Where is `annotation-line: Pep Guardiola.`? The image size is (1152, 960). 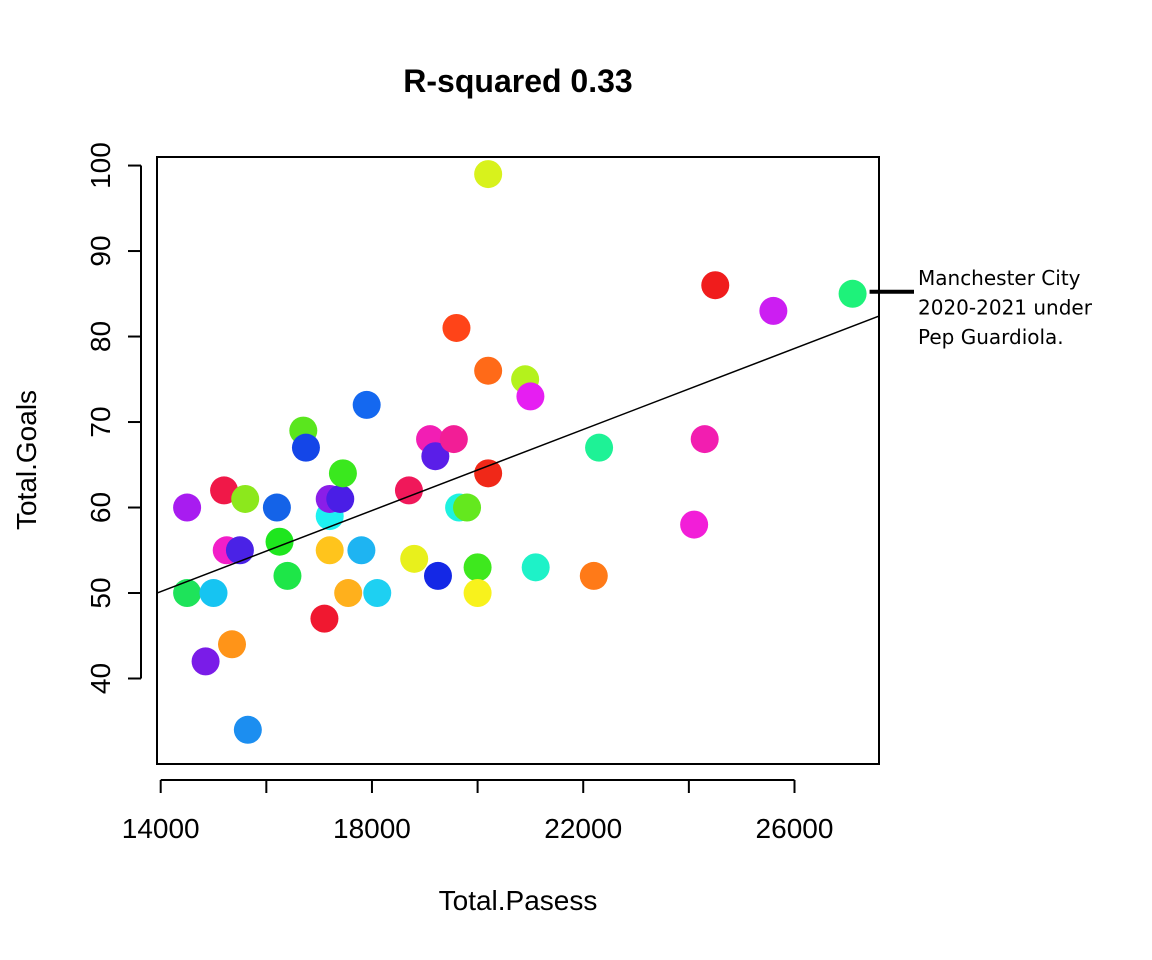 annotation-line: Pep Guardiola. is located at coordinates (991, 337).